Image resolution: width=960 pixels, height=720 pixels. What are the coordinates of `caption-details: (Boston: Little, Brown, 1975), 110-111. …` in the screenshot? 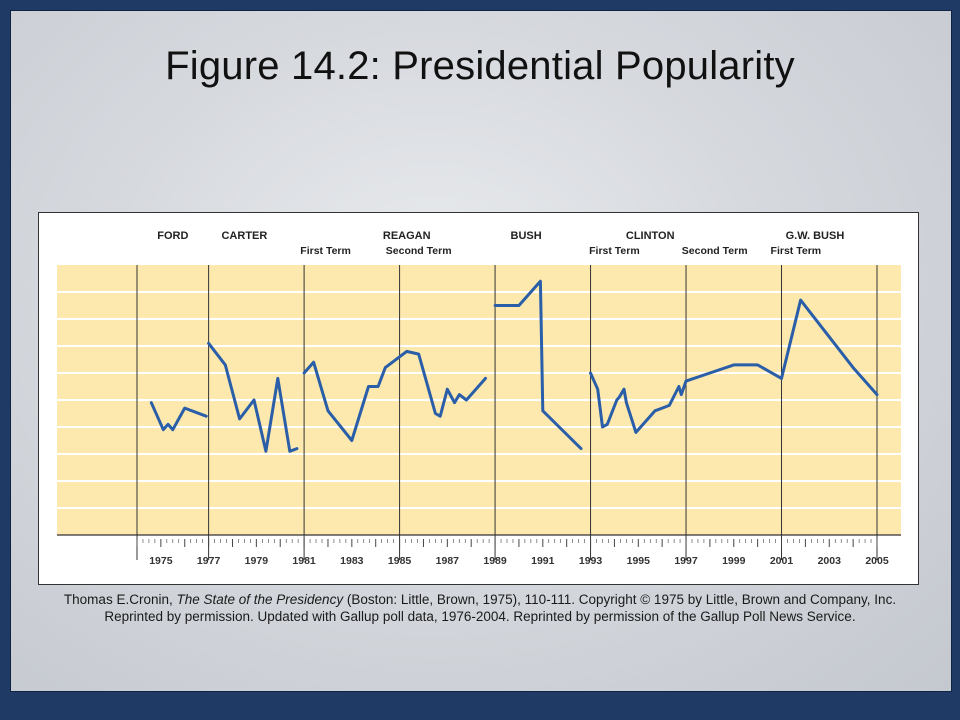 It's located at (500, 608).